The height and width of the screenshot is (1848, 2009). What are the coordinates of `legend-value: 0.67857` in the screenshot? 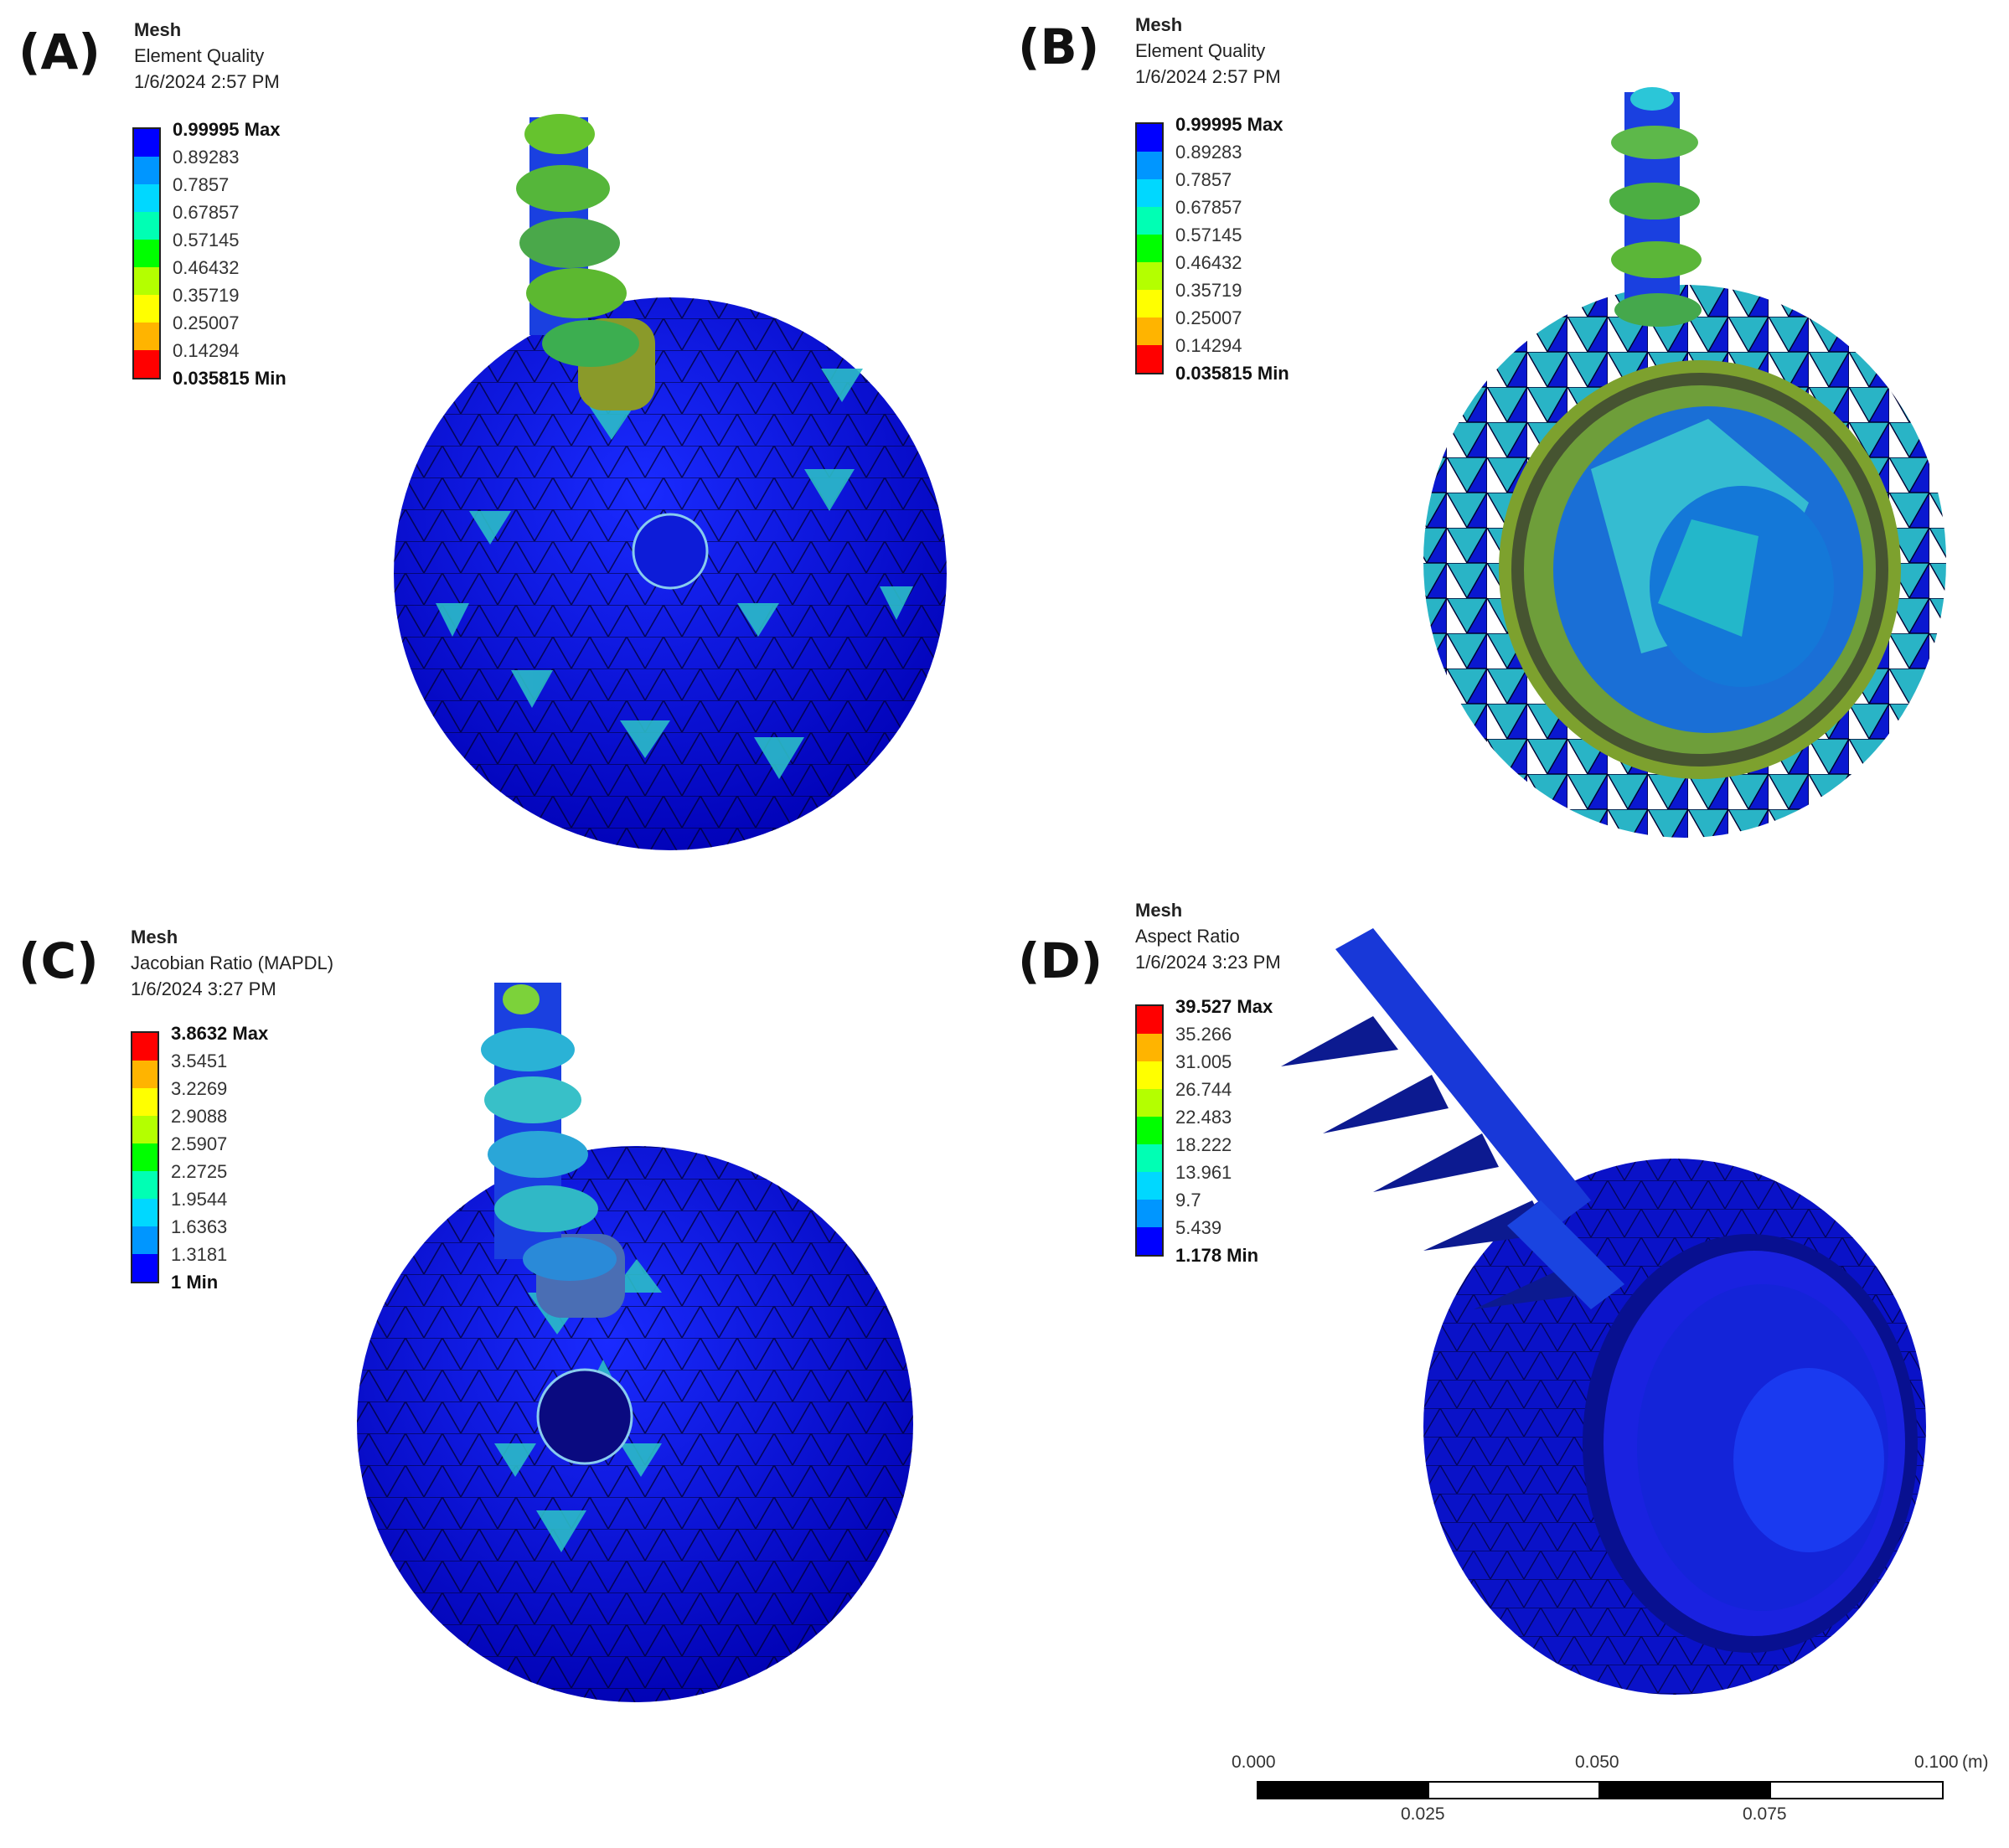 It's located at (1208, 207).